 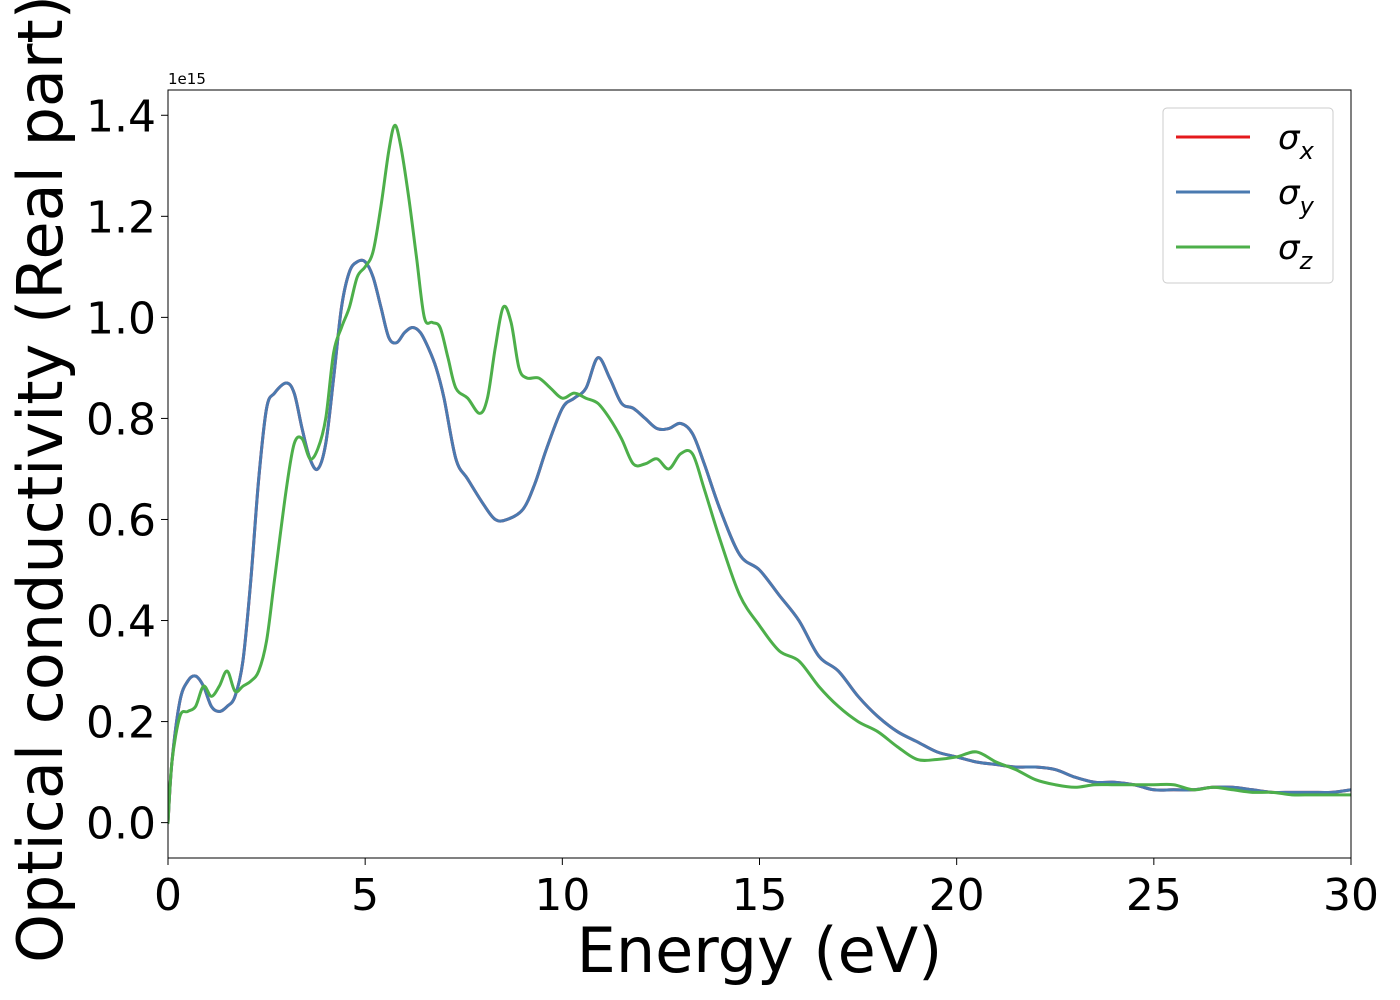 What do you see at coordinates (187, 79) in the screenshot?
I see `y-offset-label: 1e15` at bounding box center [187, 79].